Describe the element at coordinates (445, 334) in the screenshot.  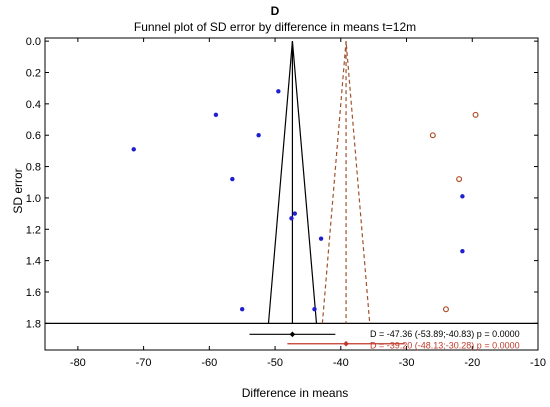
I see `summary-label: D = -47.36 (-53.89;-40.83) p = 0.0000` at that location.